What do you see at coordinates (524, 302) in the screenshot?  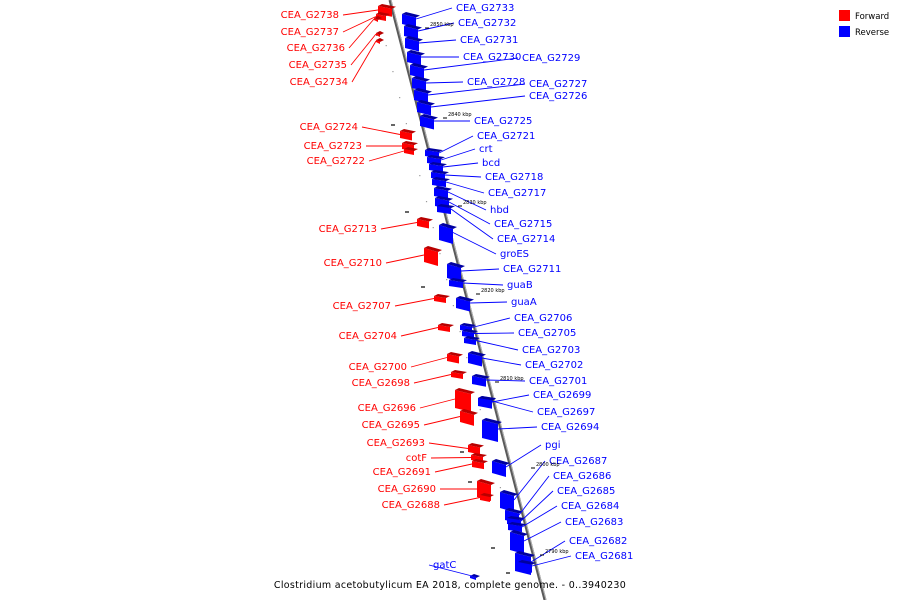 I see `reverse-gene-guaa-label: guaA` at bounding box center [524, 302].